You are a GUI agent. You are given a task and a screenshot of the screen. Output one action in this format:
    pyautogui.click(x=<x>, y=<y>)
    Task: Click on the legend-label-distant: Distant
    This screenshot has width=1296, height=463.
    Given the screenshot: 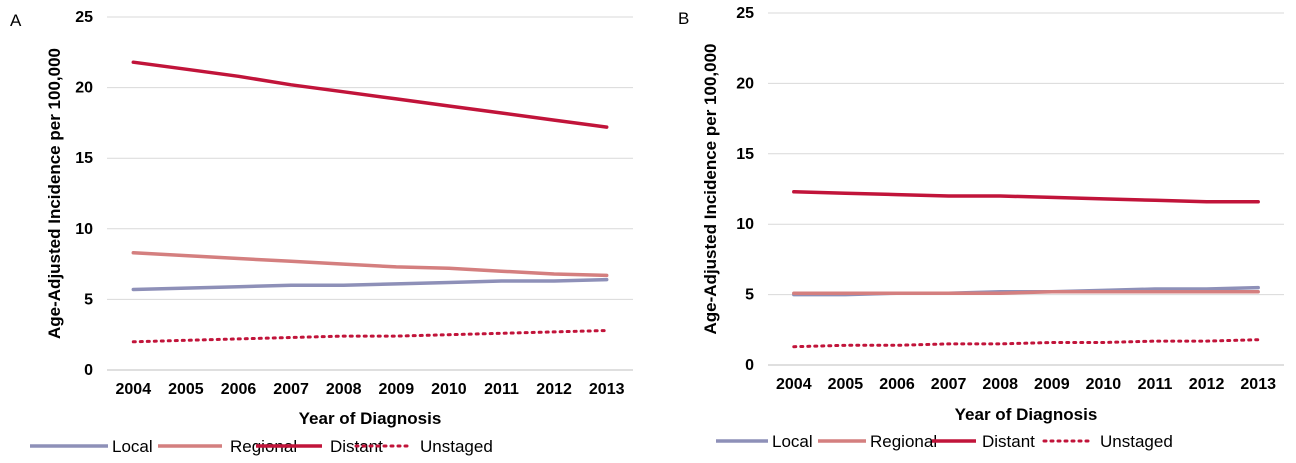 What is the action you would take?
    pyautogui.click(x=1008, y=441)
    